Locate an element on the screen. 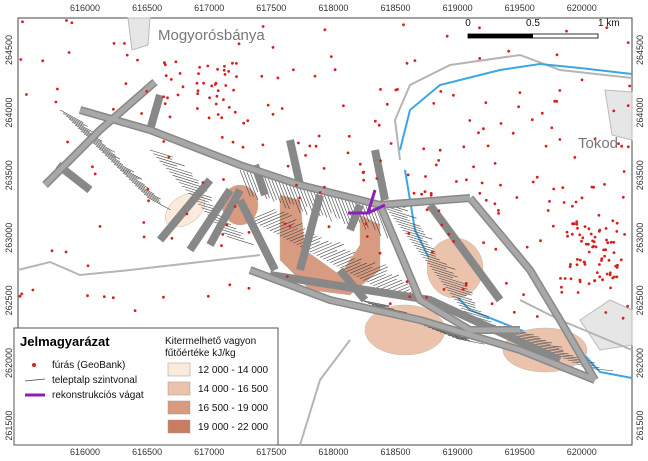  x-coordinate: 619500 is located at coordinates (520, 8).